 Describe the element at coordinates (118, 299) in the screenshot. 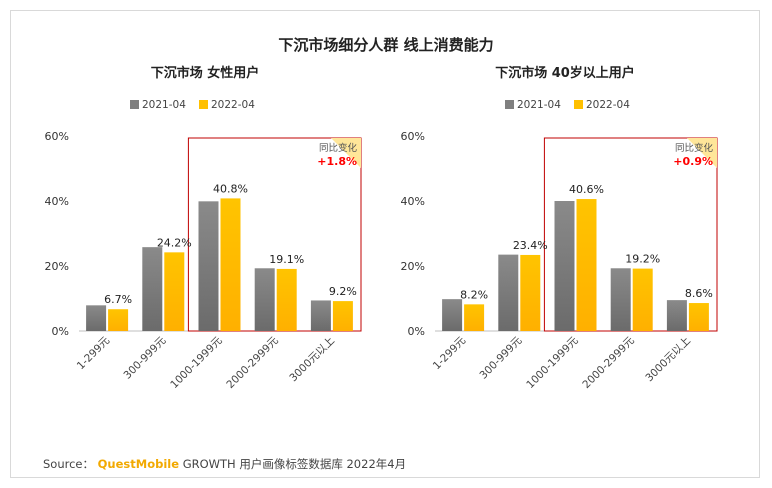

I see `data-label: 6.7%` at that location.